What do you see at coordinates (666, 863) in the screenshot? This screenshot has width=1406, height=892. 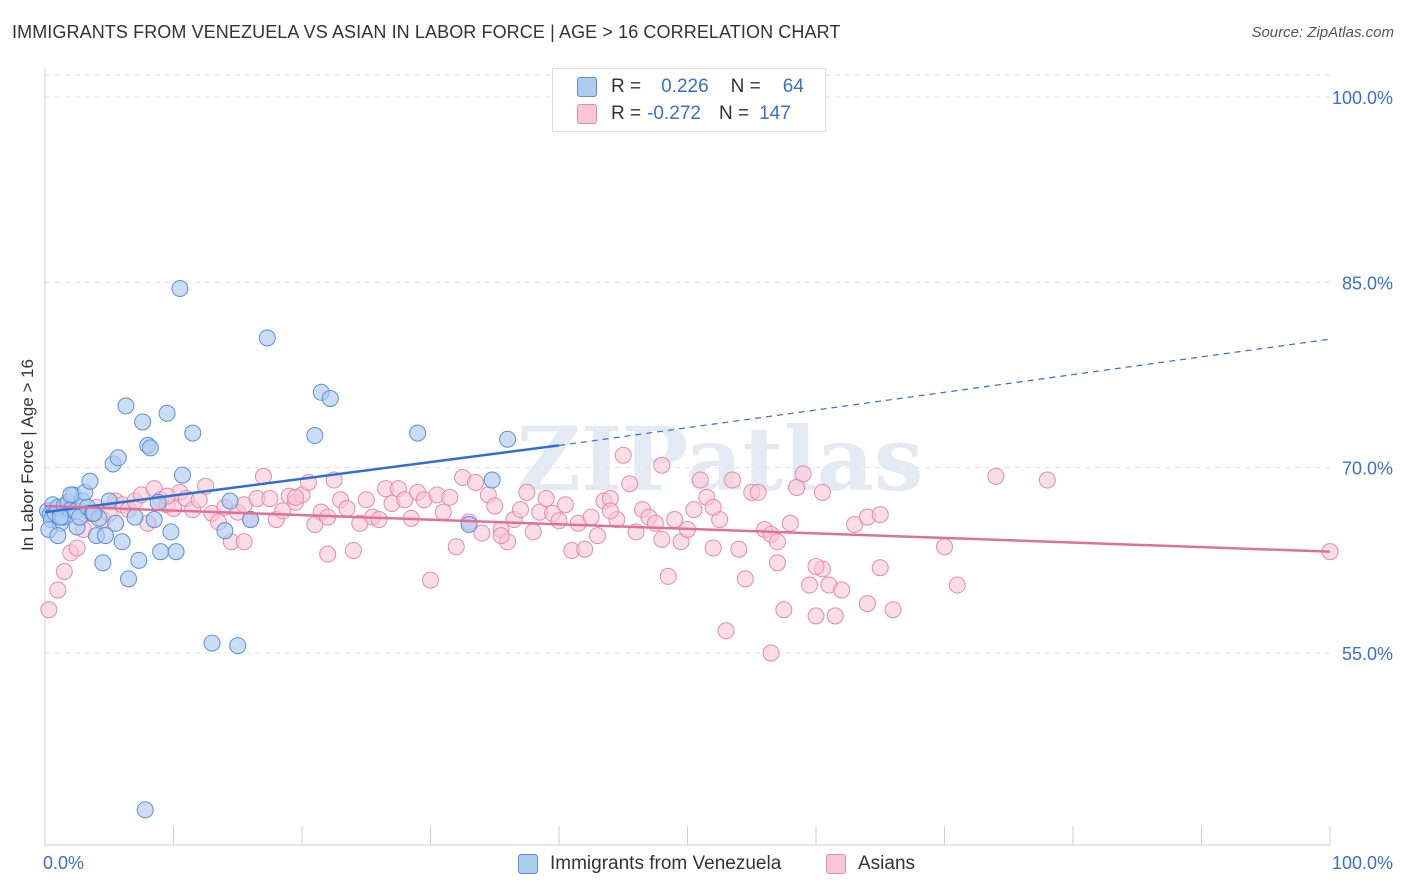 I see `bottom-legend-label: Immigrants from Venezuela` at bounding box center [666, 863].